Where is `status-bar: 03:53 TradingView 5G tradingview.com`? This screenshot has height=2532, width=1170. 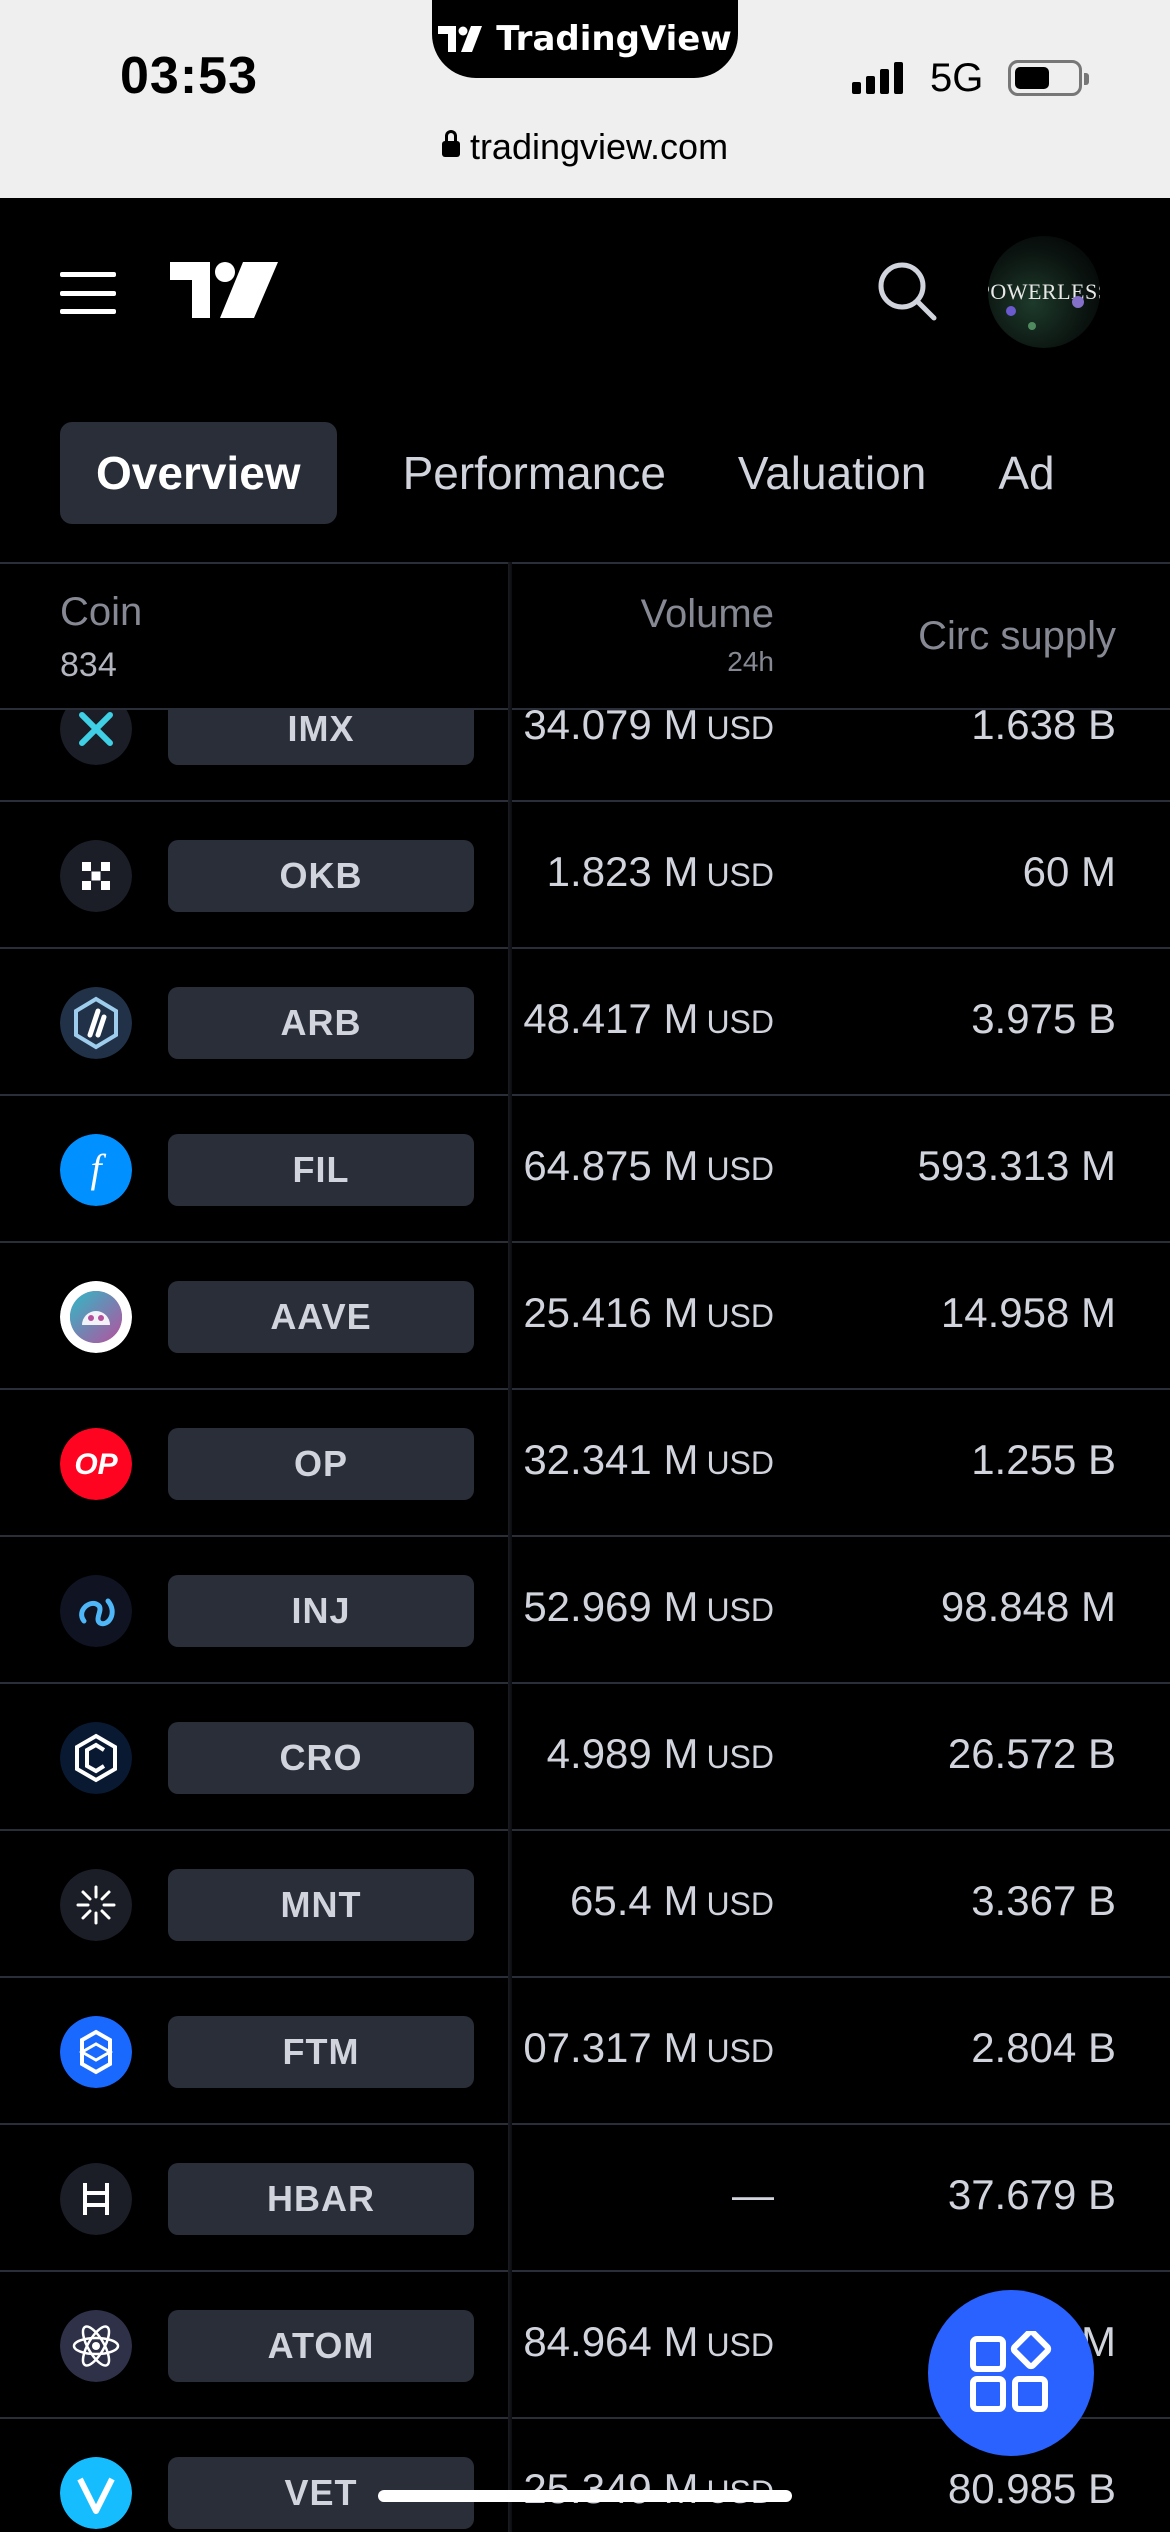 status-bar: 03:53 TradingView 5G tradingview.com is located at coordinates (585, 99).